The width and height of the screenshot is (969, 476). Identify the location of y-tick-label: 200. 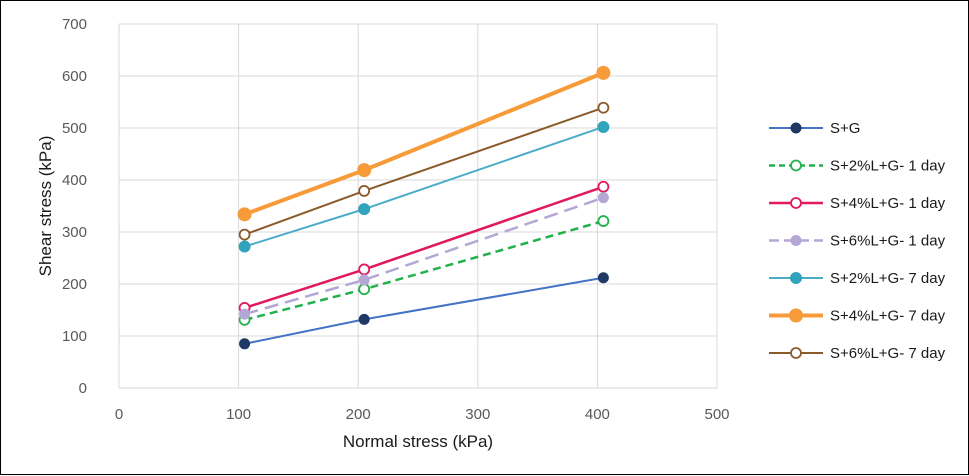
(74, 284).